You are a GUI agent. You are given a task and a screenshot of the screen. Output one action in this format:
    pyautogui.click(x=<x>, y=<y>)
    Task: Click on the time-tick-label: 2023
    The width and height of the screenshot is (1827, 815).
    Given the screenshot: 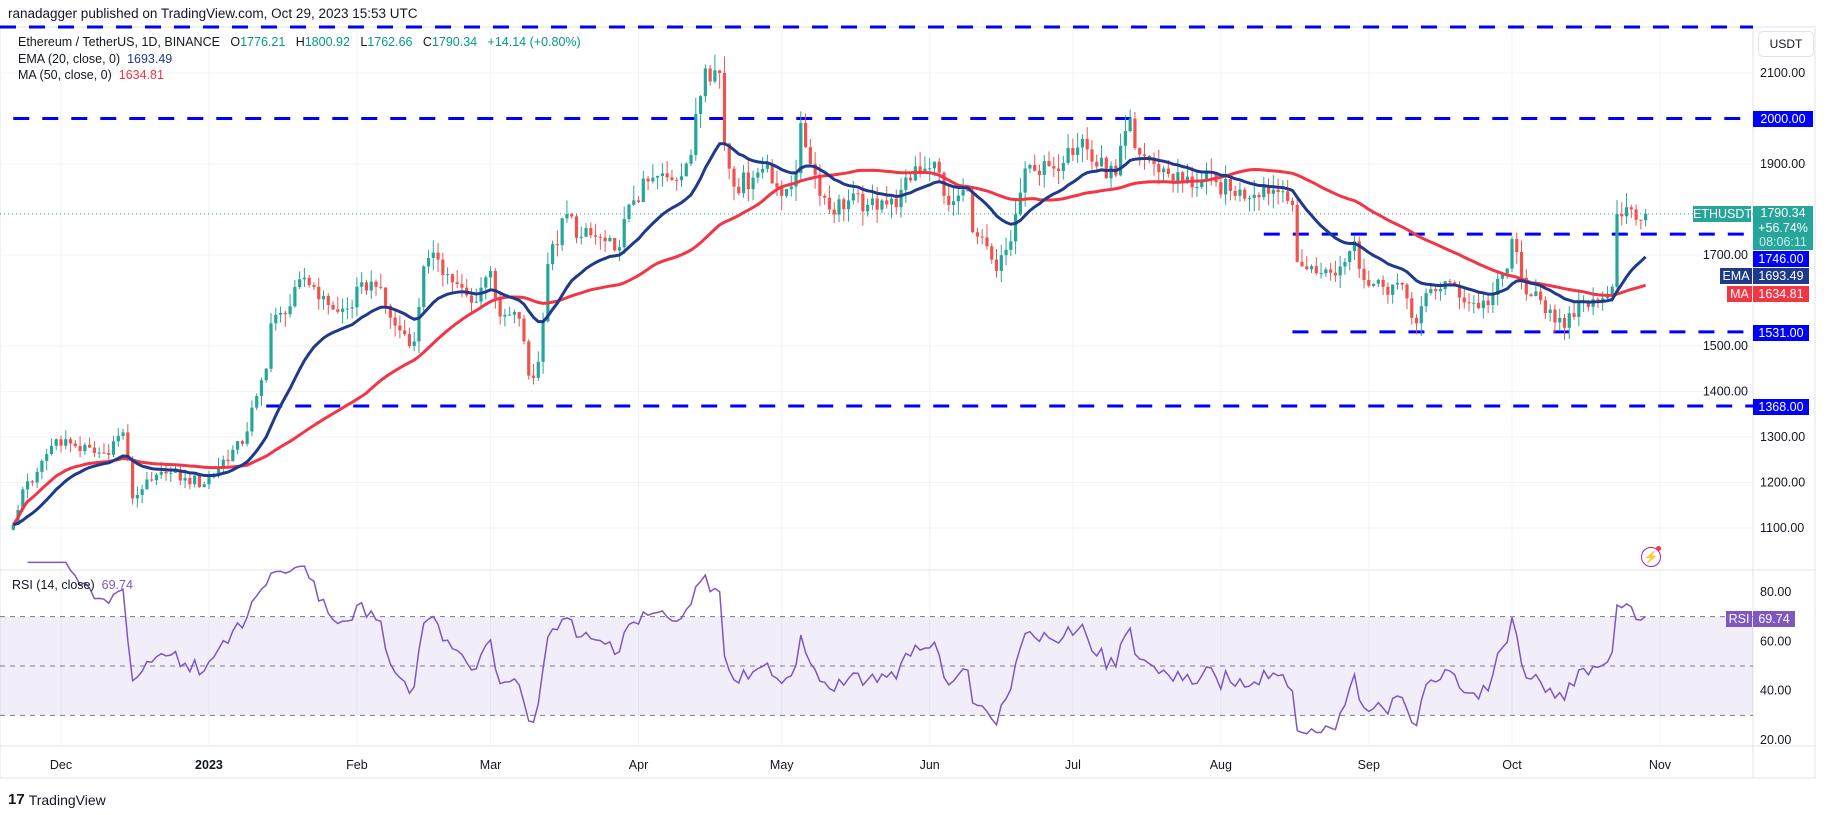 What is the action you would take?
    pyautogui.click(x=209, y=765)
    